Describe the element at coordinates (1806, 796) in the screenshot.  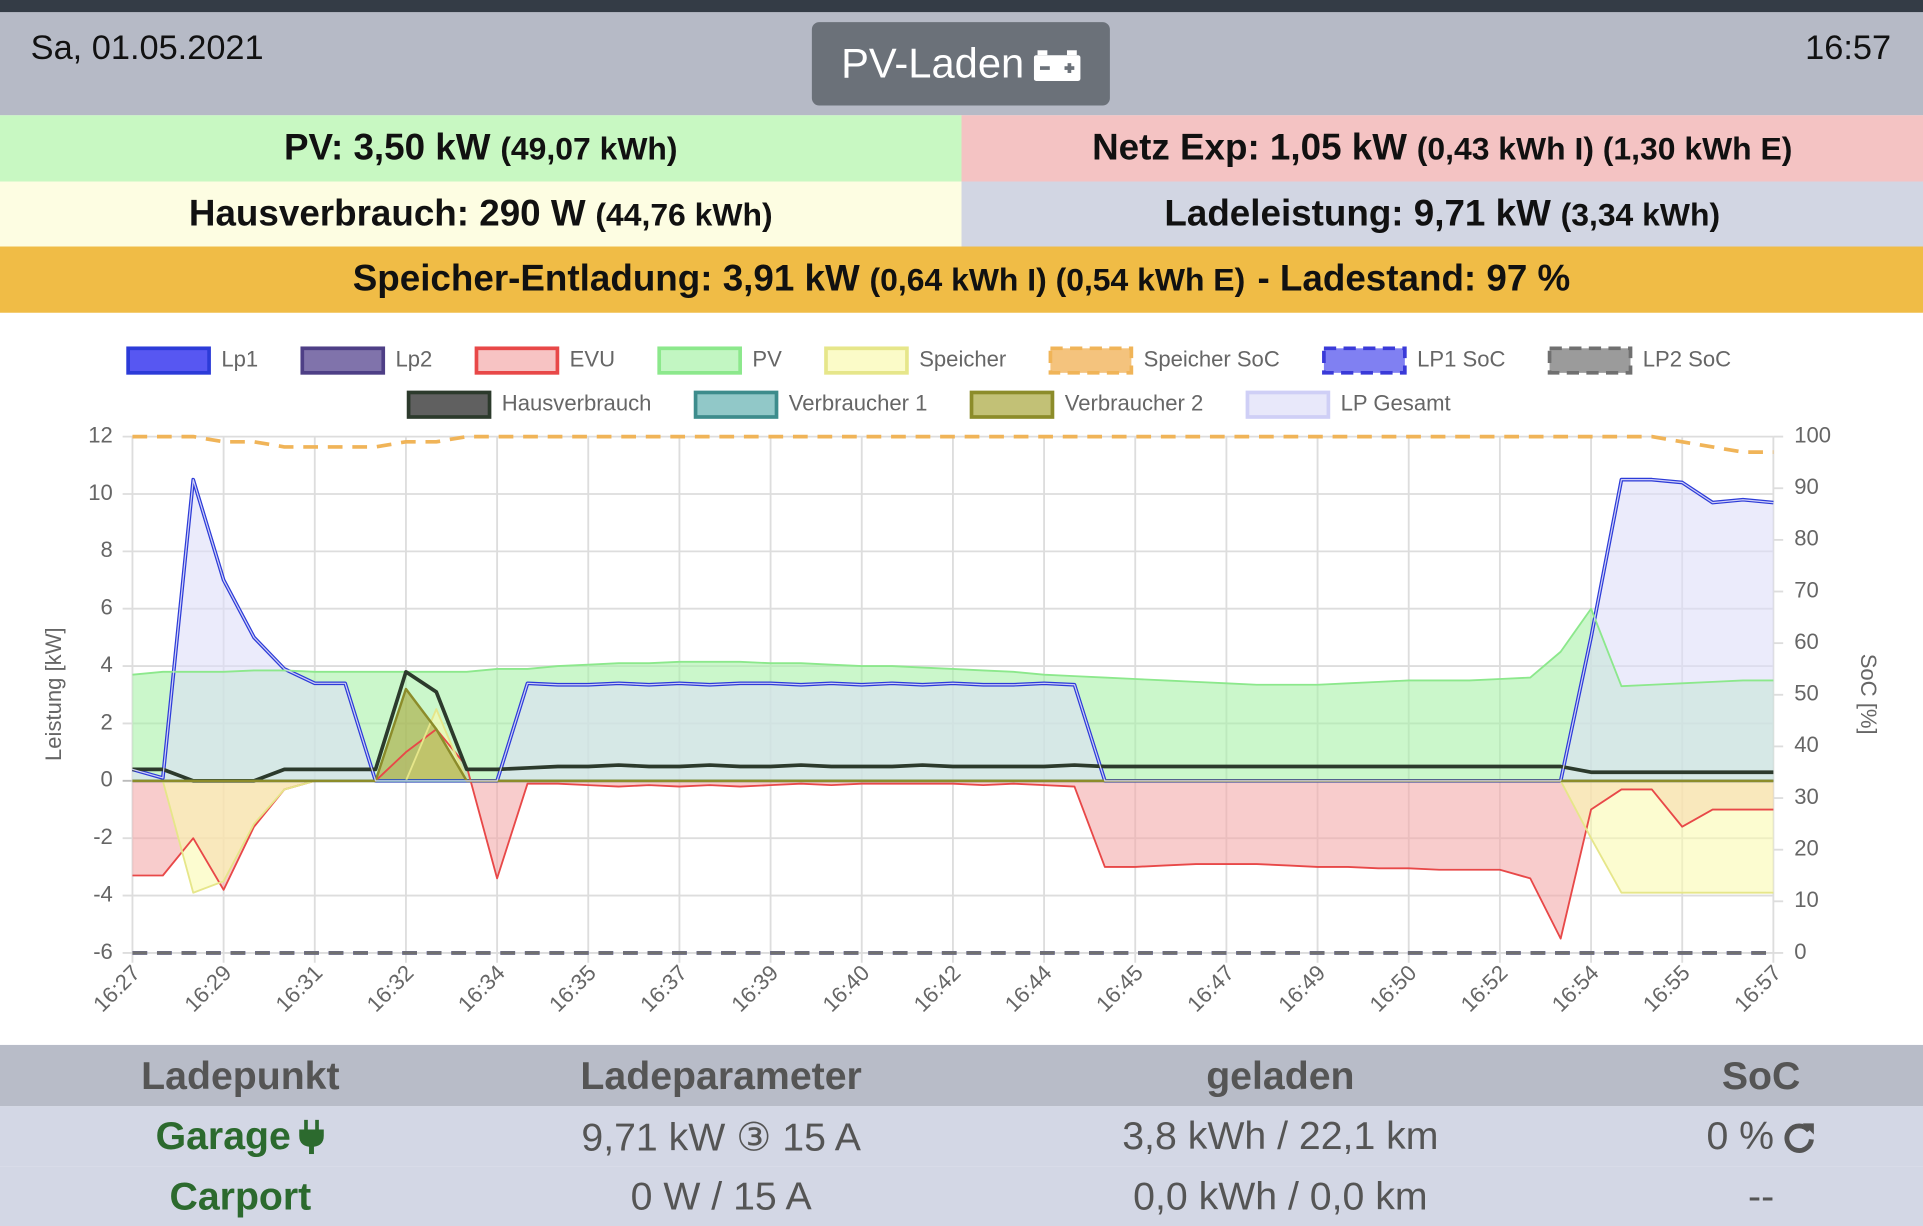
I see `y2-tick-label: 30` at that location.